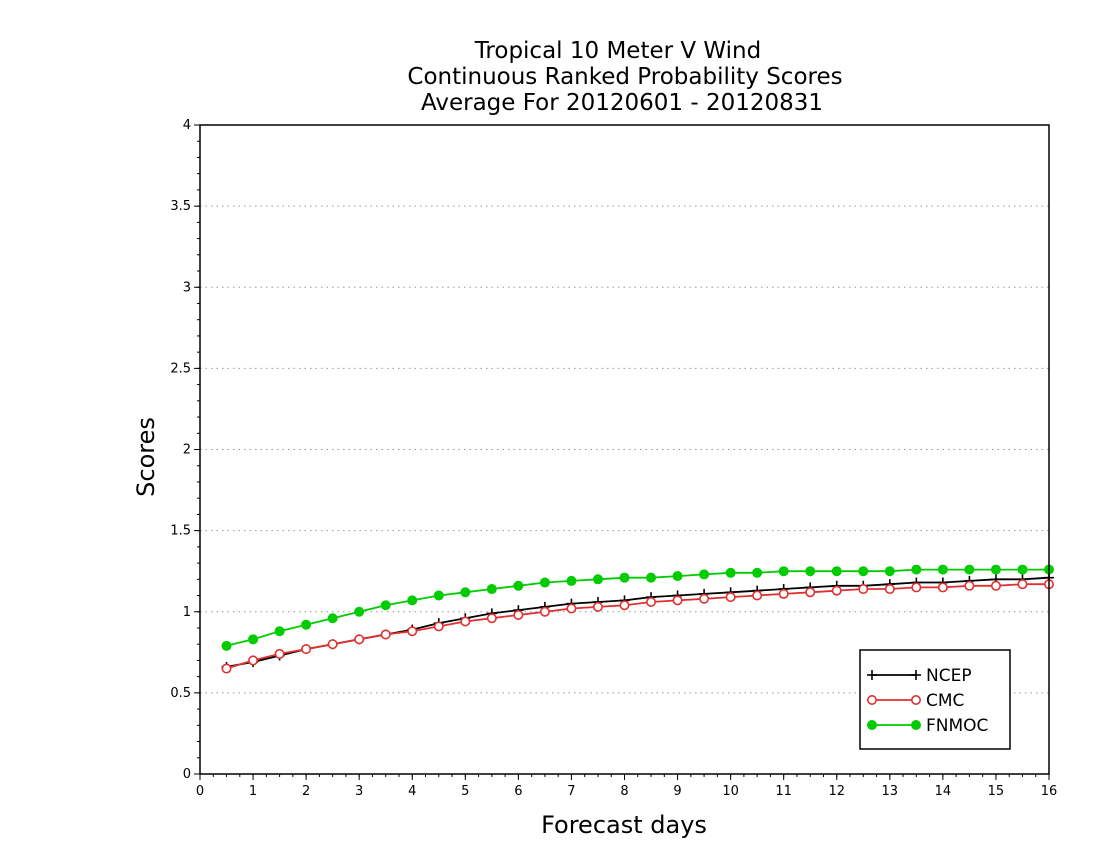 The image size is (1100, 850). I want to click on x-tick-label: 10, so click(730, 791).